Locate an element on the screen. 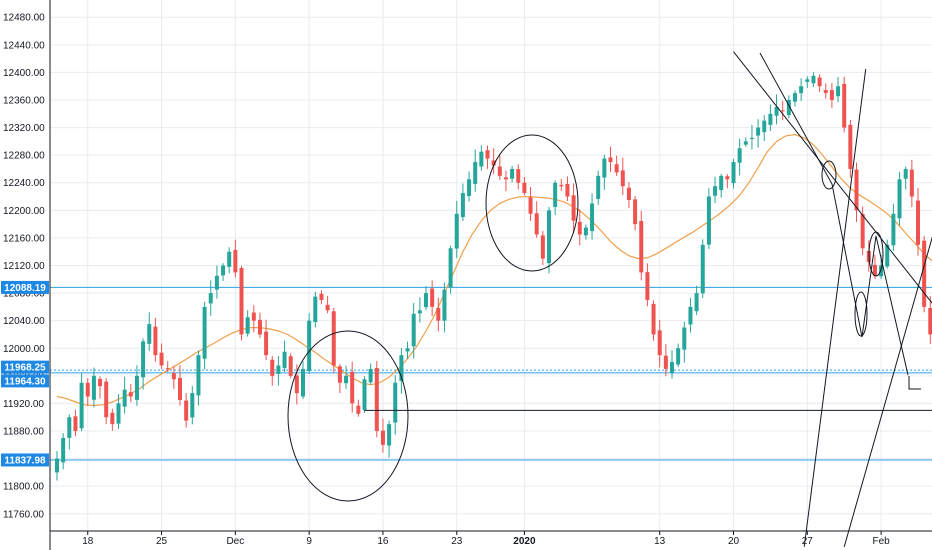  y-tick-label: 11800.00 is located at coordinates (23, 487).